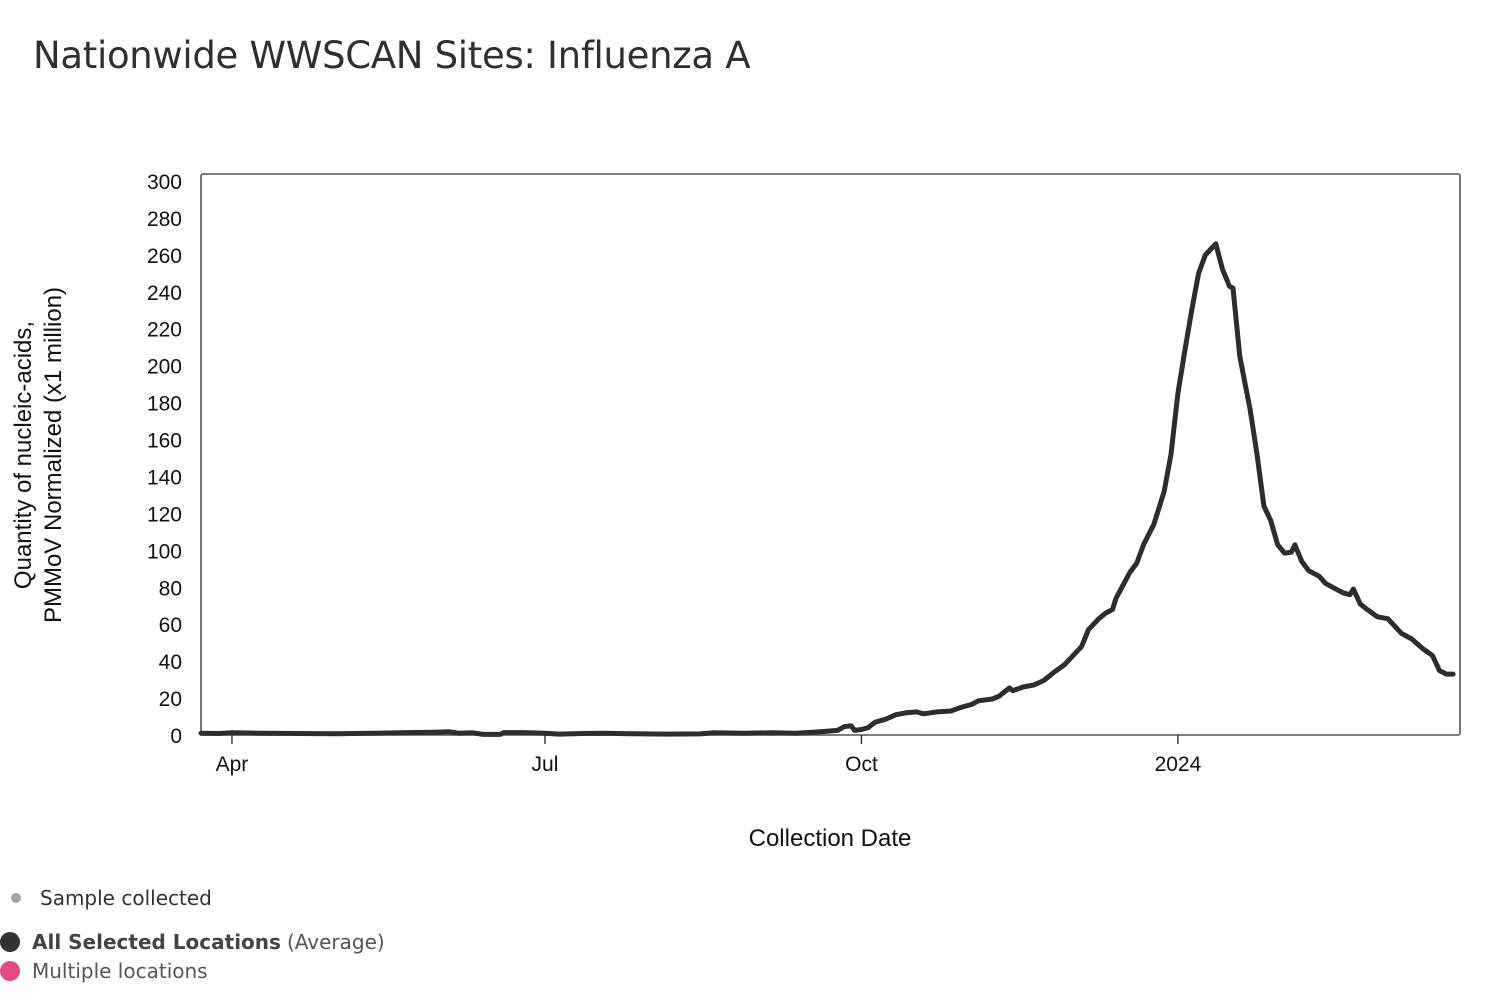  What do you see at coordinates (164, 477) in the screenshot?
I see `y-tick-label: 140` at bounding box center [164, 477].